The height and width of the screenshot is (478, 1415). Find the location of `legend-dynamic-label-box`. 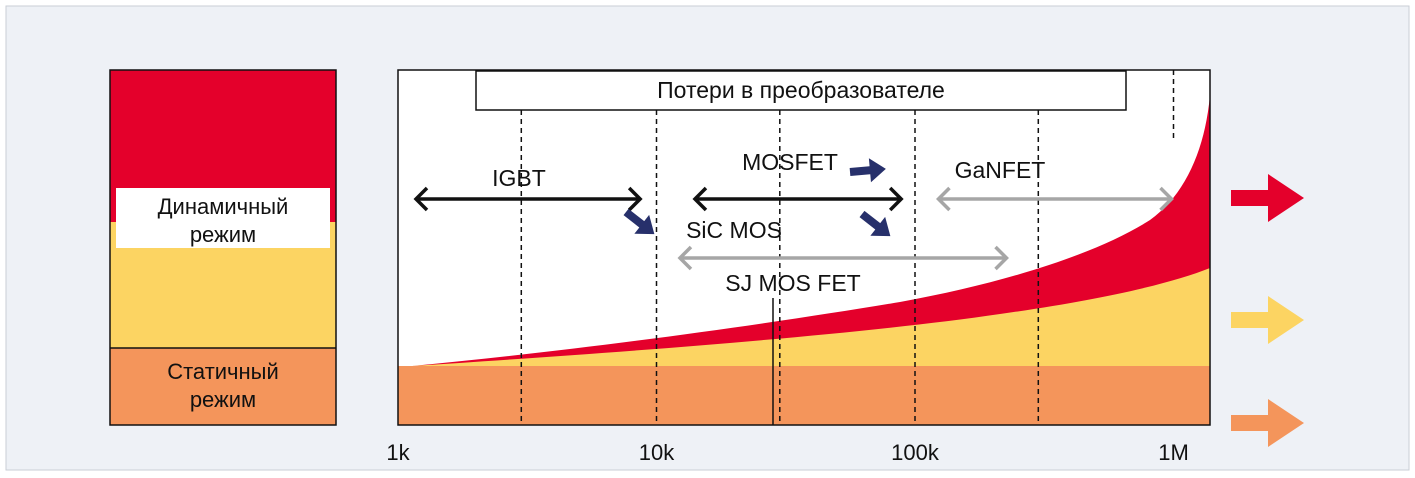

legend-dynamic-label-box is located at coordinates (223, 218).